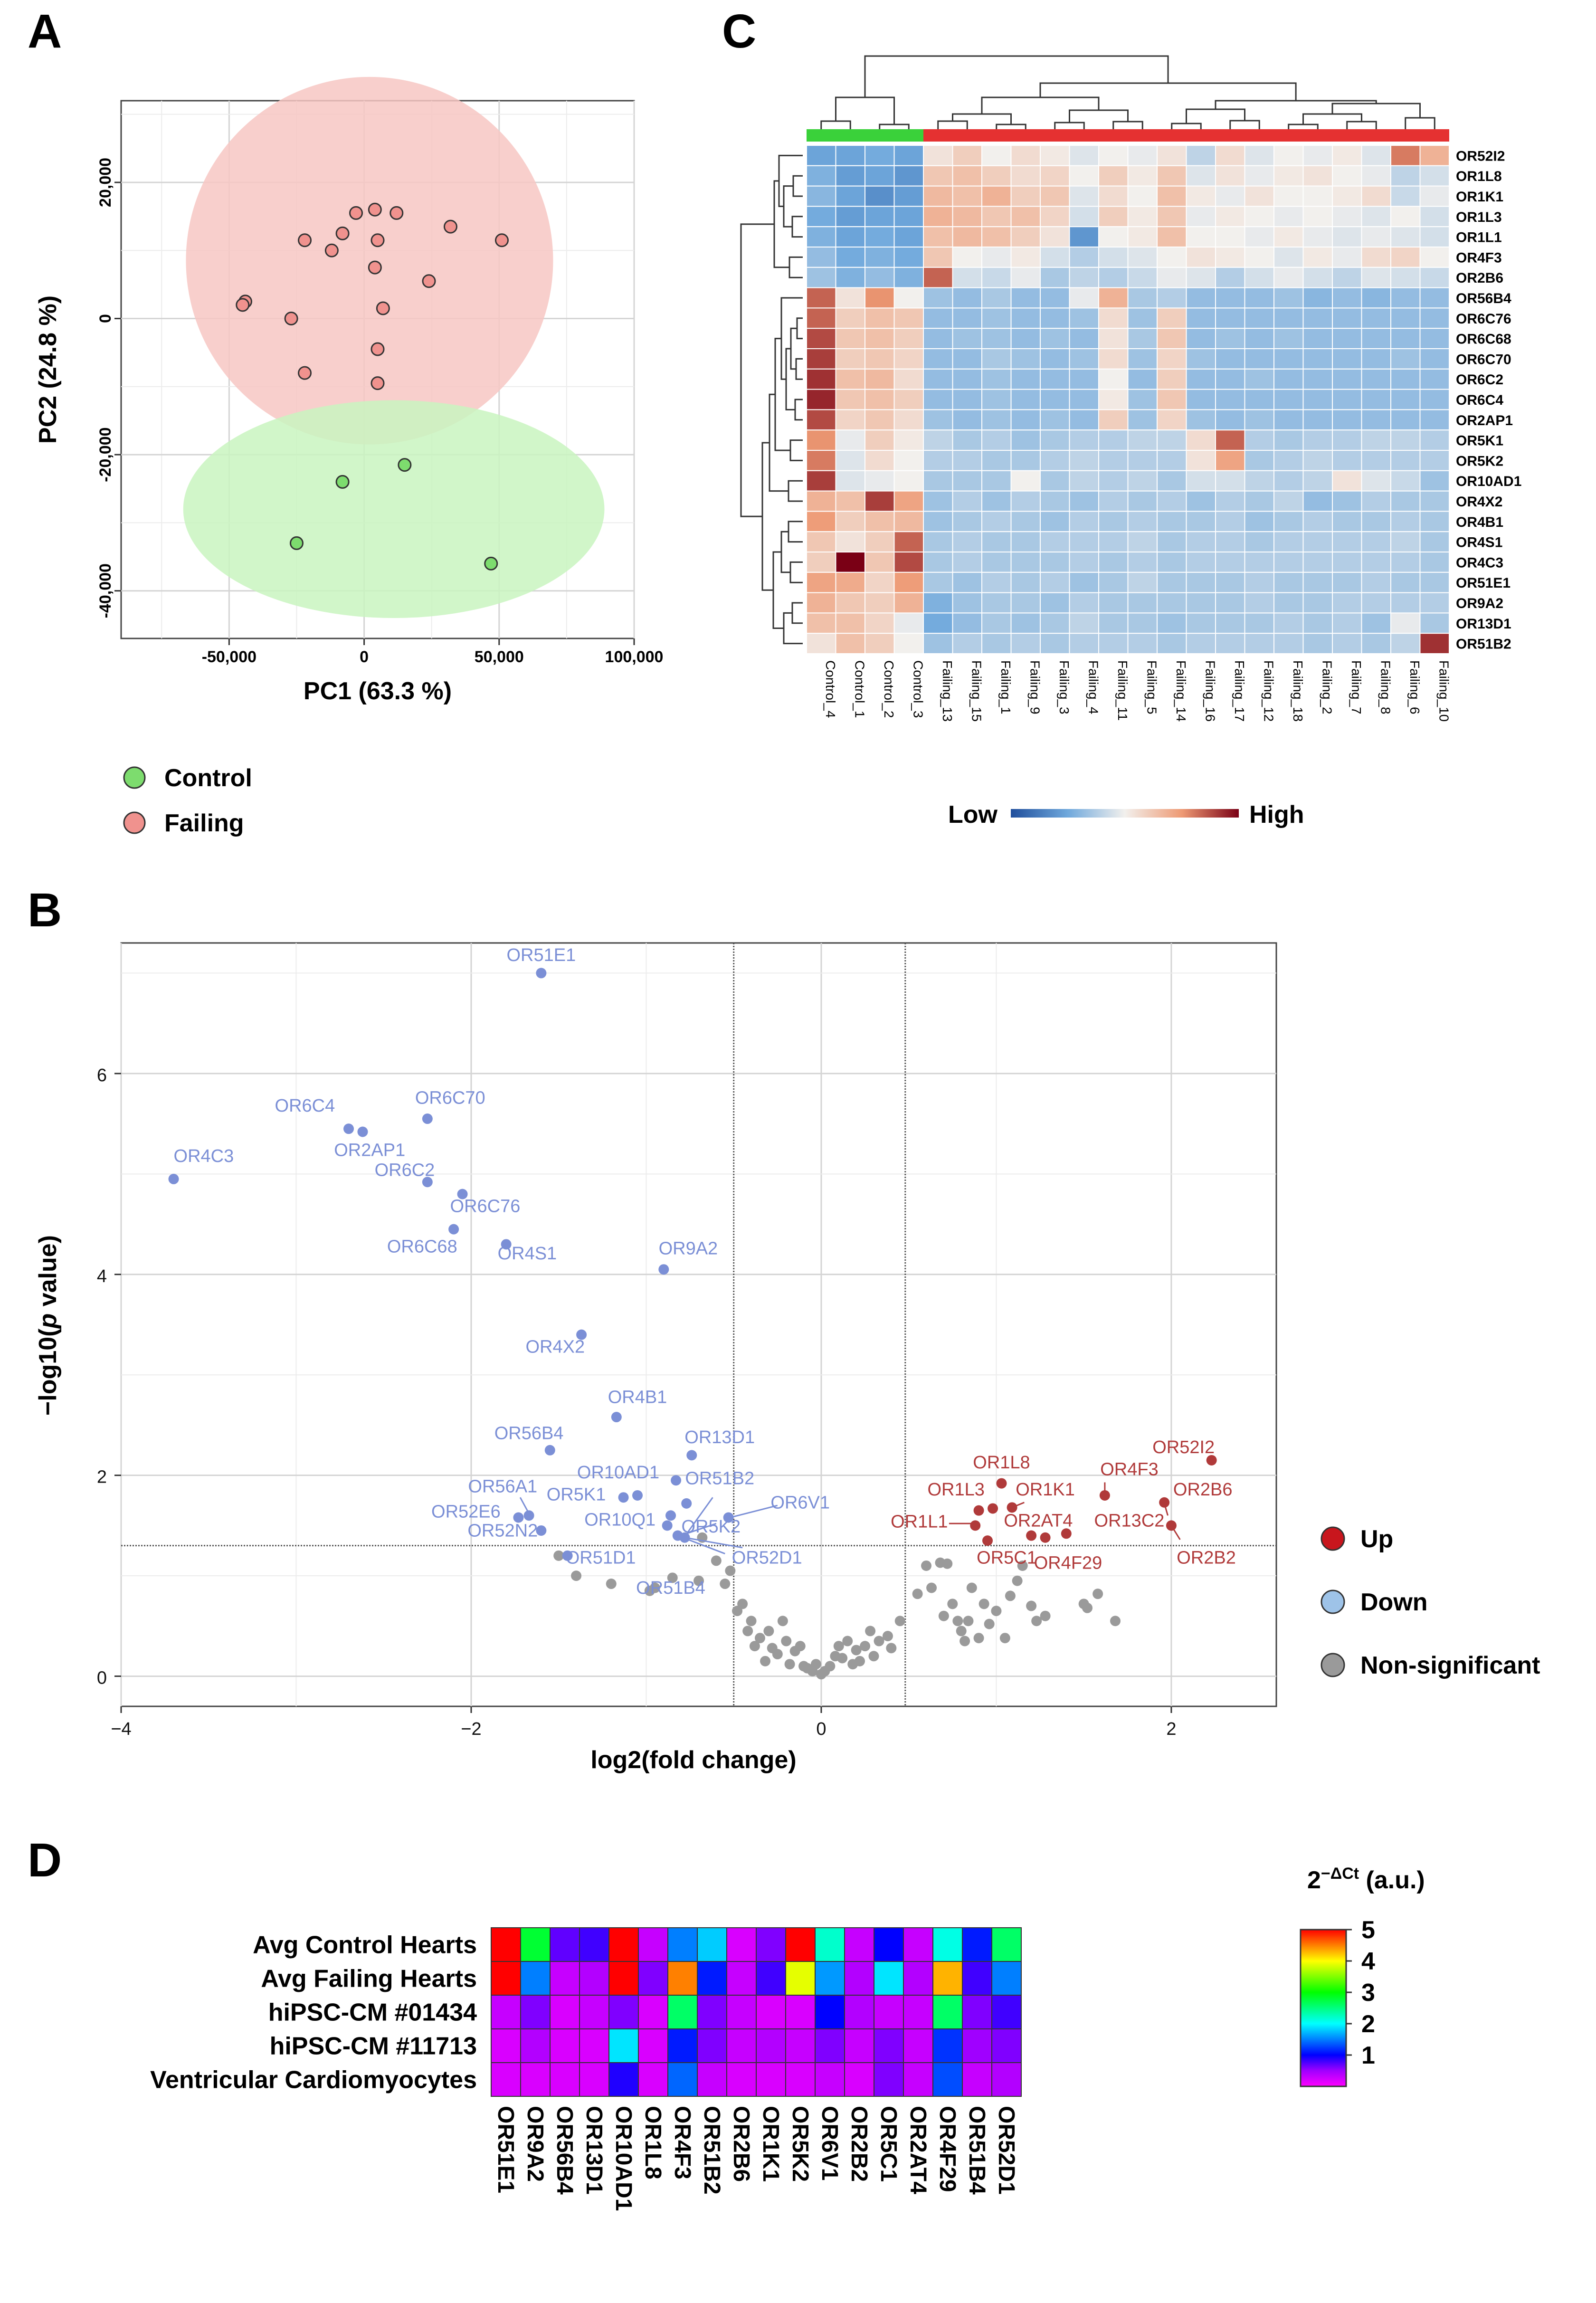 This screenshot has width=1596, height=2303. What do you see at coordinates (305, 1106) in the screenshot?
I see `down-gene-label: OR6C4` at bounding box center [305, 1106].